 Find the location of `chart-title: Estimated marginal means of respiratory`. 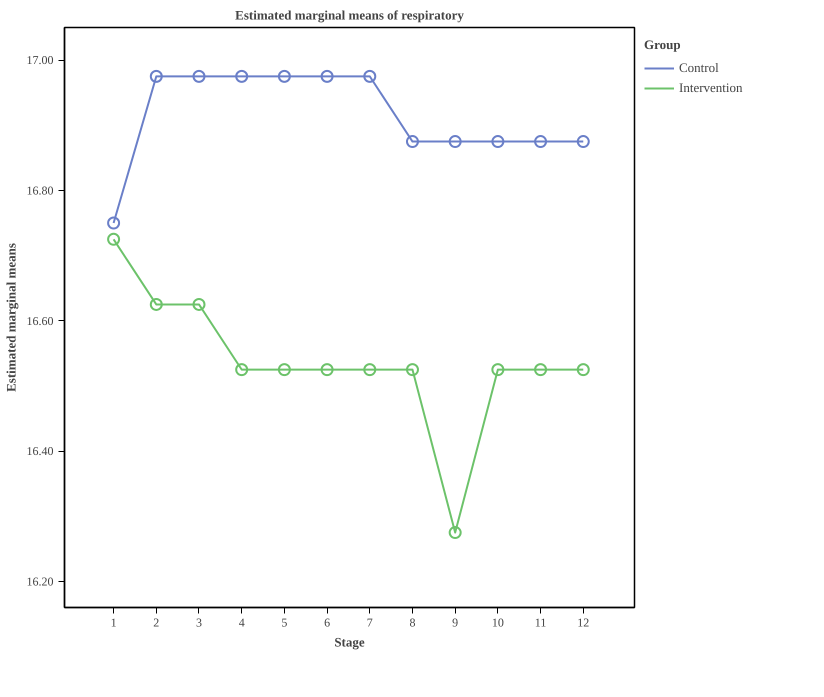

chart-title: Estimated marginal means of respiratory is located at coordinates (349, 15).